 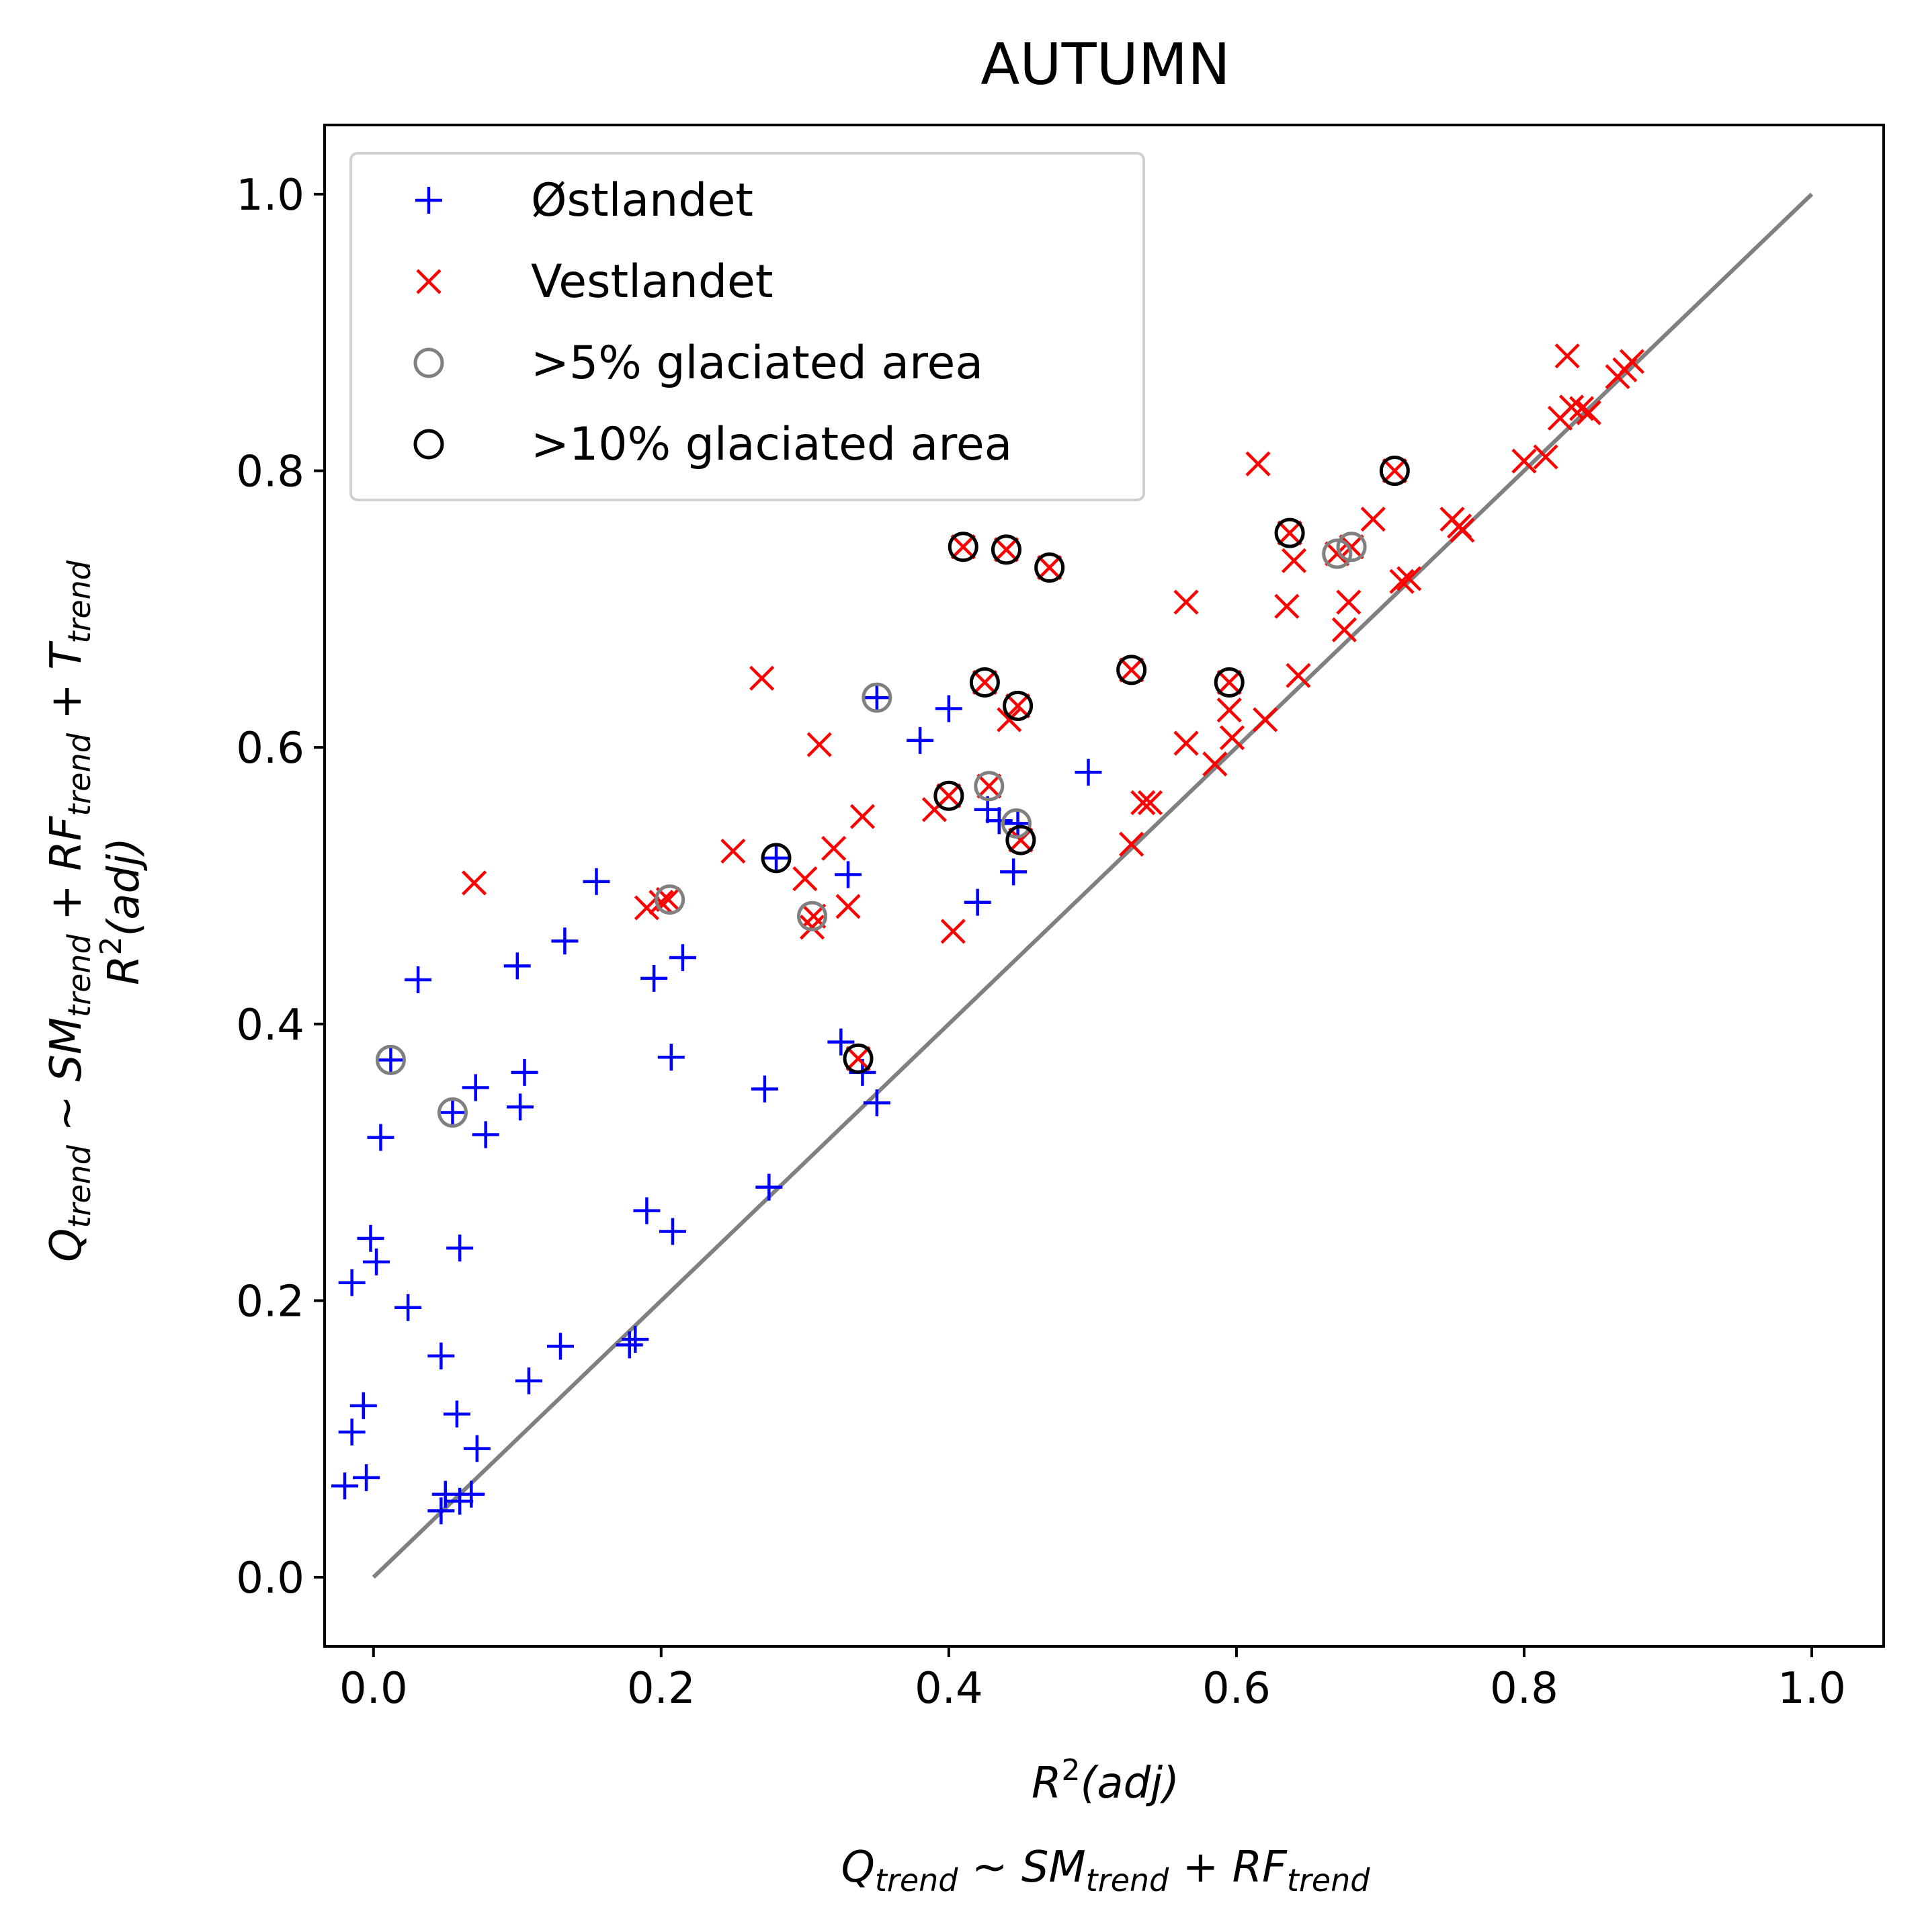 I want to click on x-tick-label: 1.0, so click(x=1811, y=1689).